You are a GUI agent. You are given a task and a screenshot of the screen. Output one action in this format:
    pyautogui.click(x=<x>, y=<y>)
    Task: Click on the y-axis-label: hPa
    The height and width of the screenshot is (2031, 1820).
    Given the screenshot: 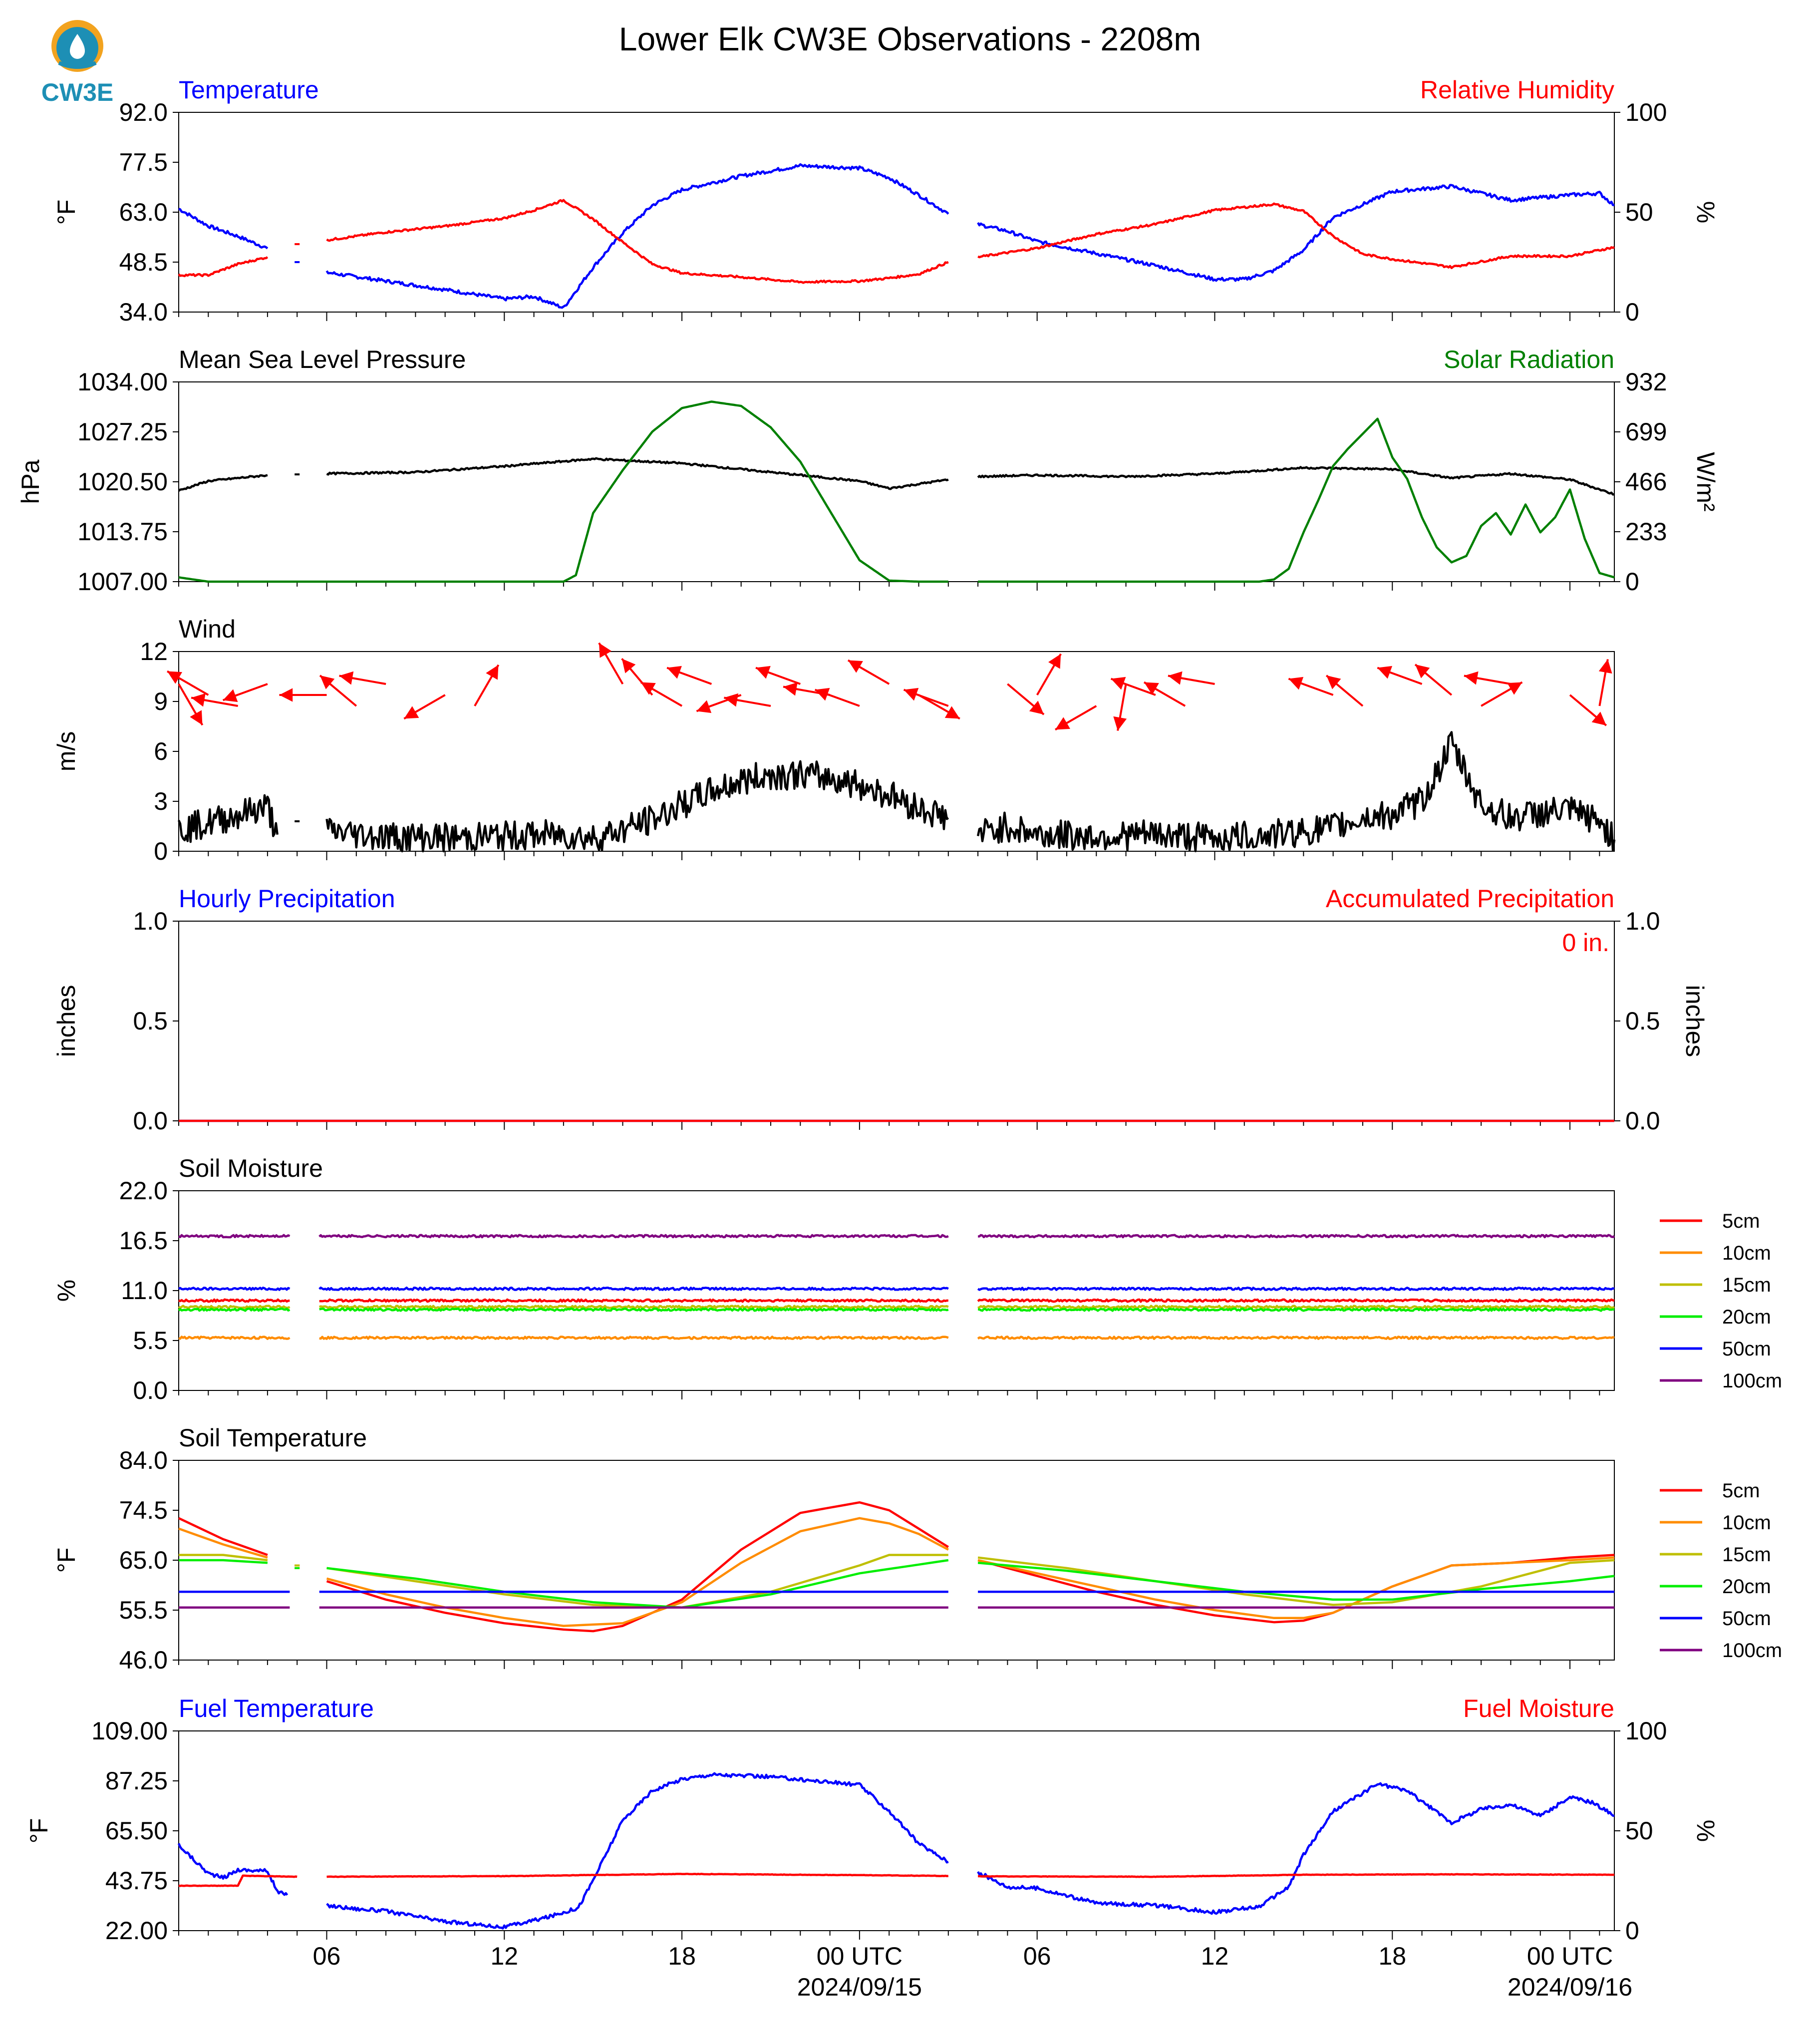 What is the action you would take?
    pyautogui.click(x=30, y=482)
    